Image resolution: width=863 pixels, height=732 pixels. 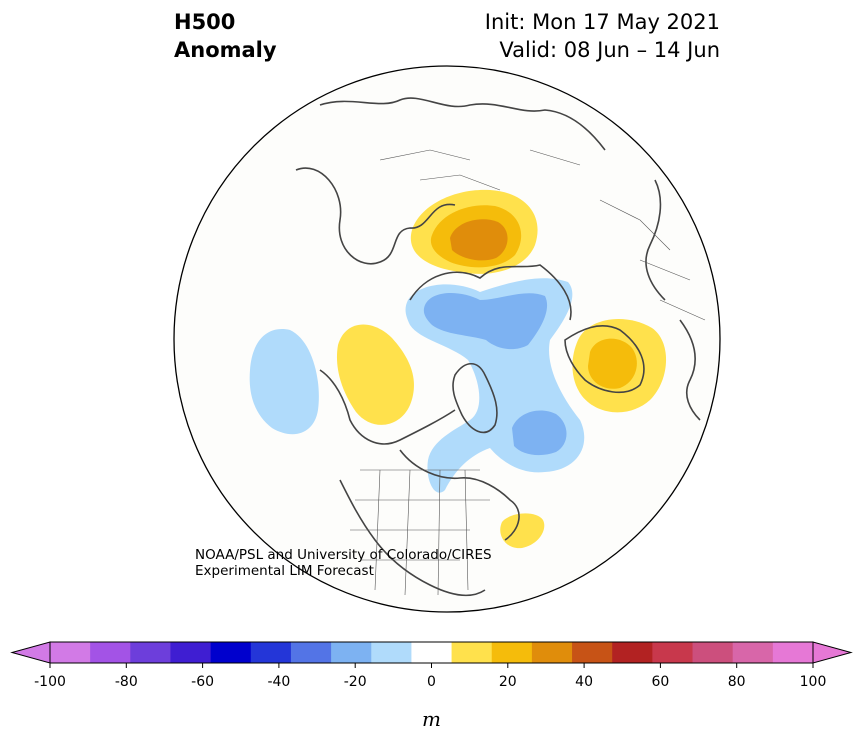 I want to click on colorbar-tick-label: 0, so click(x=431, y=682).